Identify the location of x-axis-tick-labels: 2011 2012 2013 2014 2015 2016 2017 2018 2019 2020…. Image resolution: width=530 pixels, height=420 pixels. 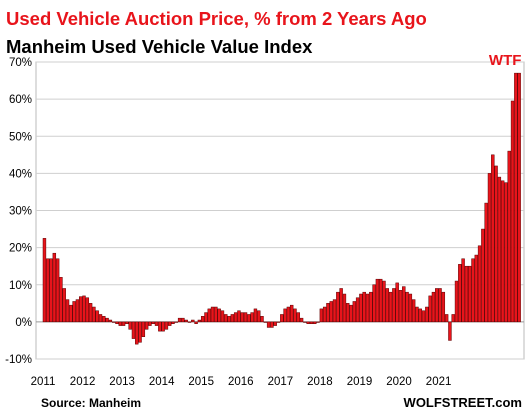
(241, 382).